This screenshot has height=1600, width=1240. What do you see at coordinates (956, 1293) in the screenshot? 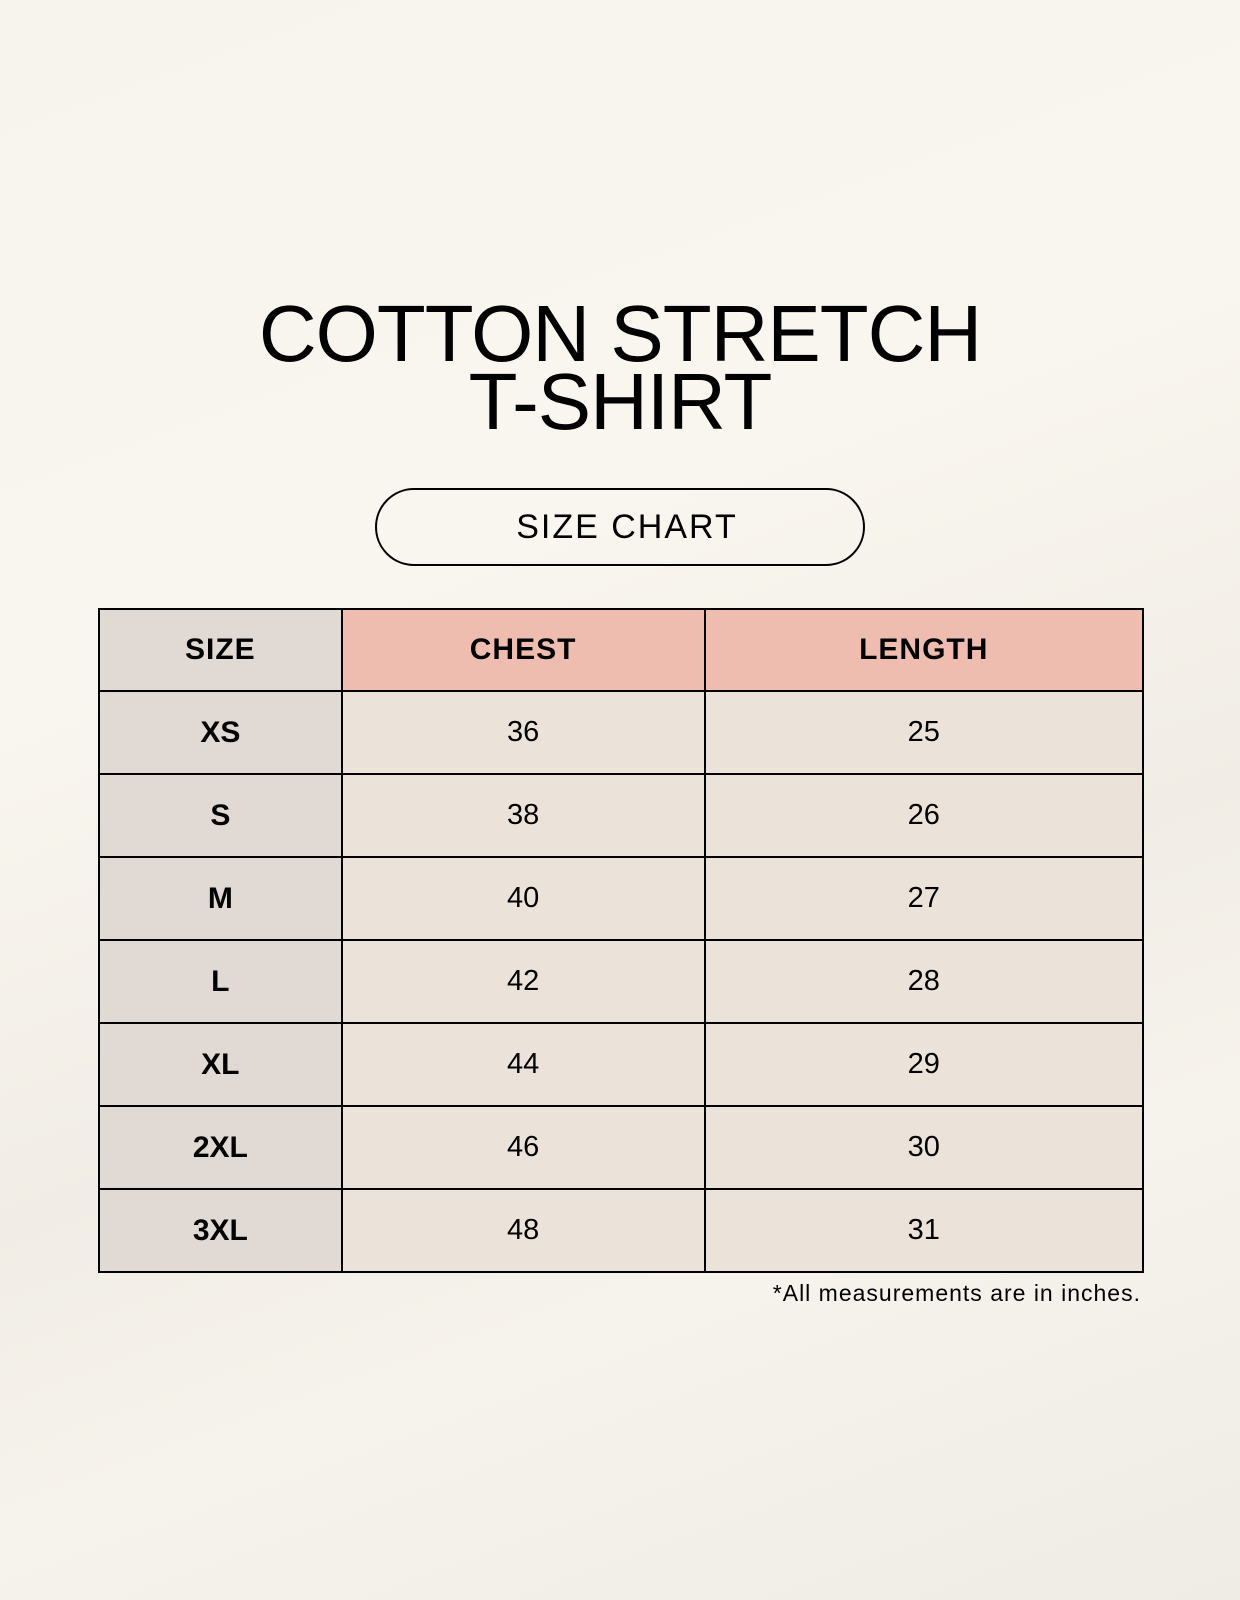
I see `footnote: *All measurements are in inches.` at bounding box center [956, 1293].